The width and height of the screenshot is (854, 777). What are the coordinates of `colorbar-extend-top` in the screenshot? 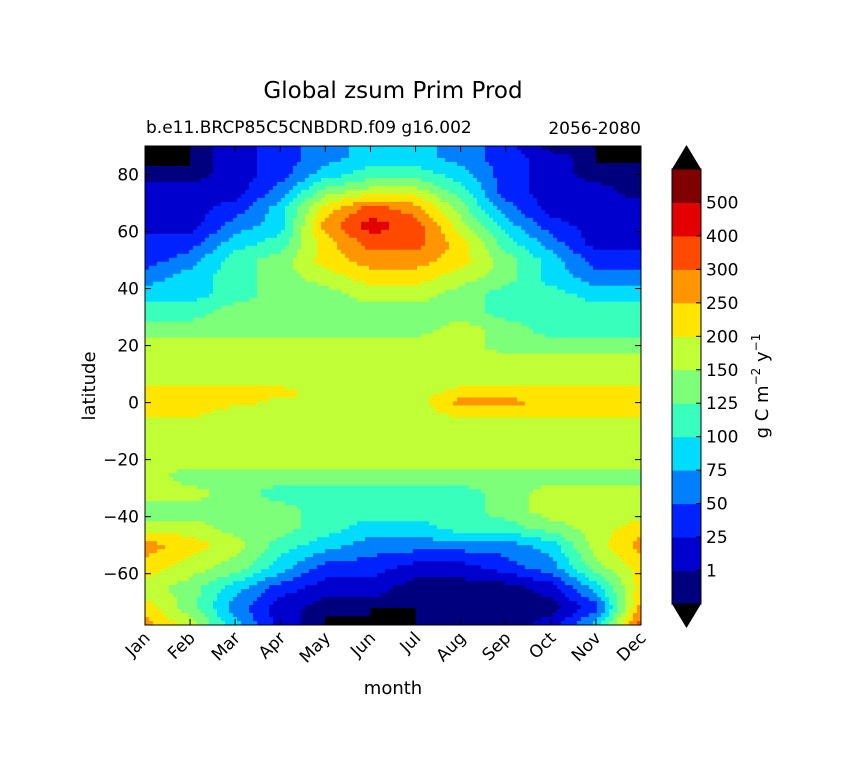 It's located at (686, 157).